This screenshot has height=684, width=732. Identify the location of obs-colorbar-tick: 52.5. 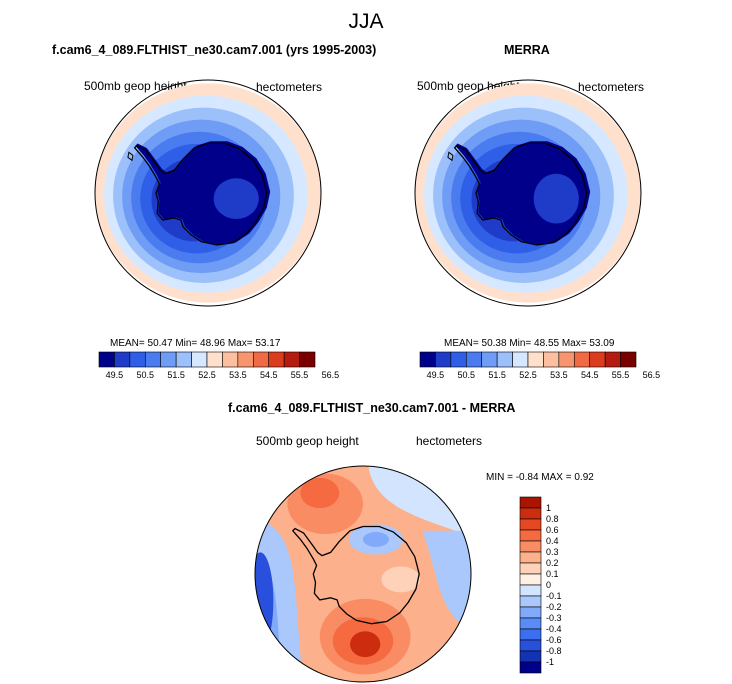
(528, 375).